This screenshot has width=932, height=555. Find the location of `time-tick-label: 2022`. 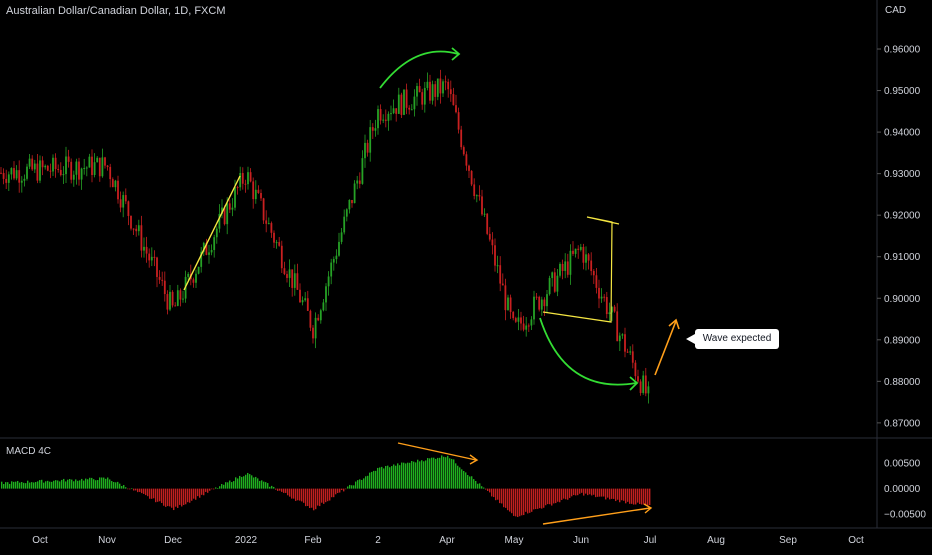

time-tick-label: 2022 is located at coordinates (246, 540).